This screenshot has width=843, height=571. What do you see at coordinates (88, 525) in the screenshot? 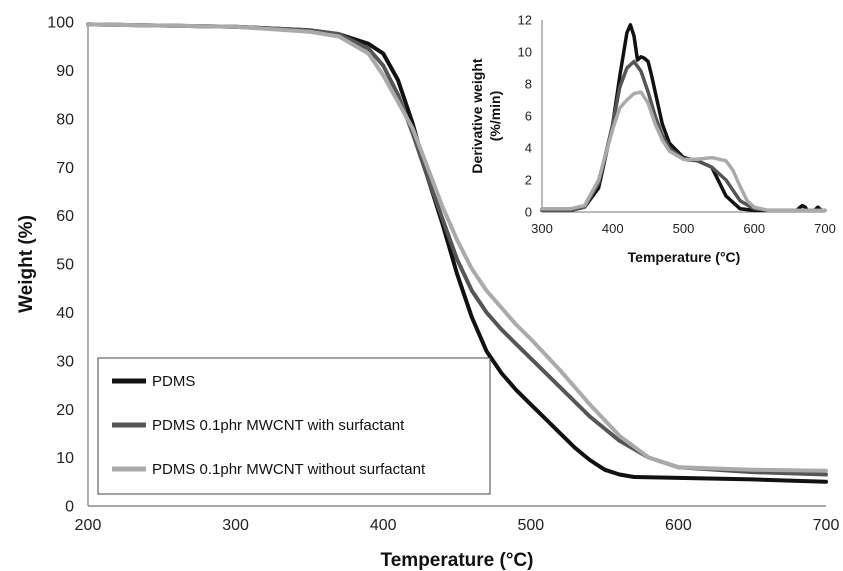
I see `main-x-tick-200: 200` at bounding box center [88, 525].